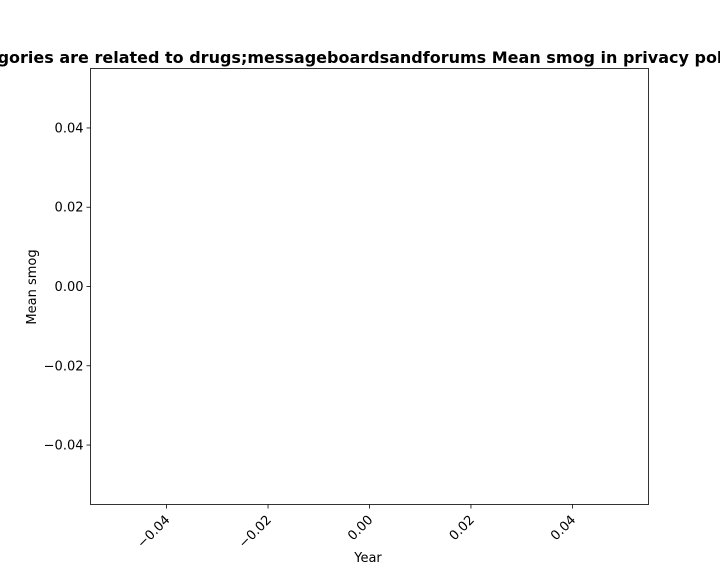 The image size is (720, 576). Describe the element at coordinates (69, 208) in the screenshot. I see `y-tick-label: 0.02` at that location.